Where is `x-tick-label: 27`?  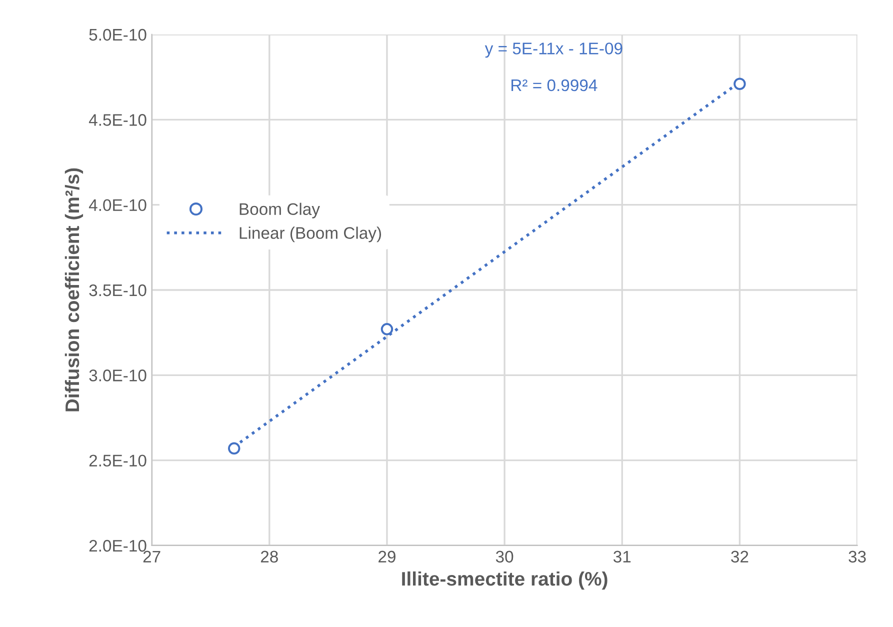 x-tick-label: 27 is located at coordinates (151, 556).